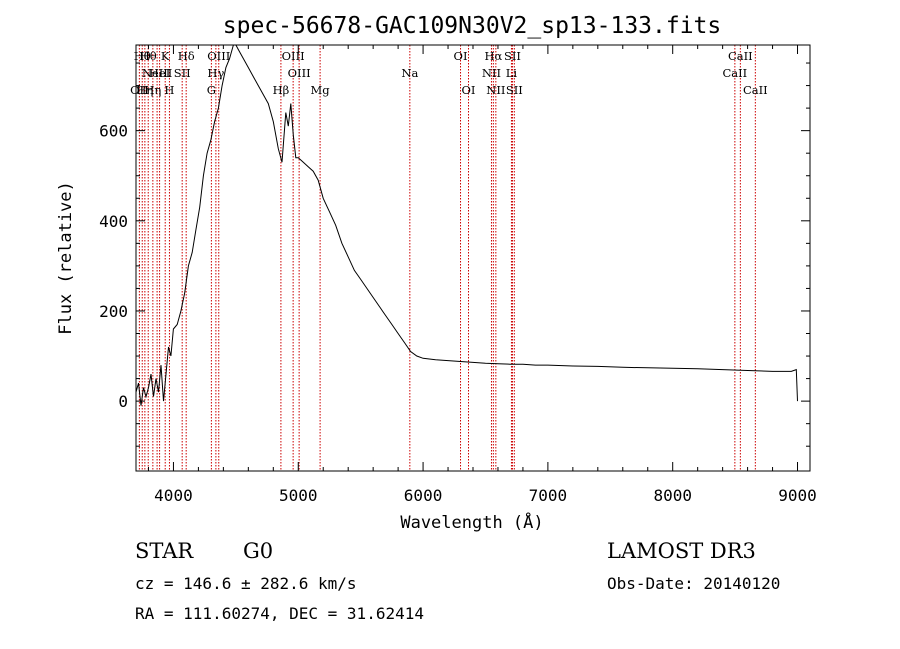 Image resolution: width=900 pixels, height=649 pixels. Describe the element at coordinates (164, 551) in the screenshot. I see `object-class: STAR` at that location.